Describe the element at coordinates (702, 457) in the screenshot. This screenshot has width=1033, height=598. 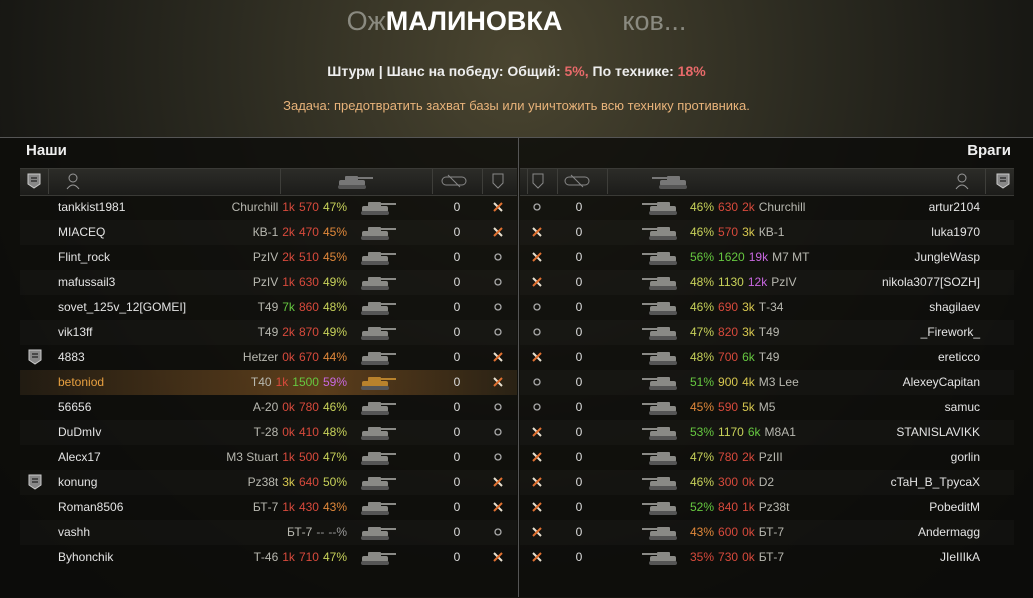
I see `stat: 47%` at that location.